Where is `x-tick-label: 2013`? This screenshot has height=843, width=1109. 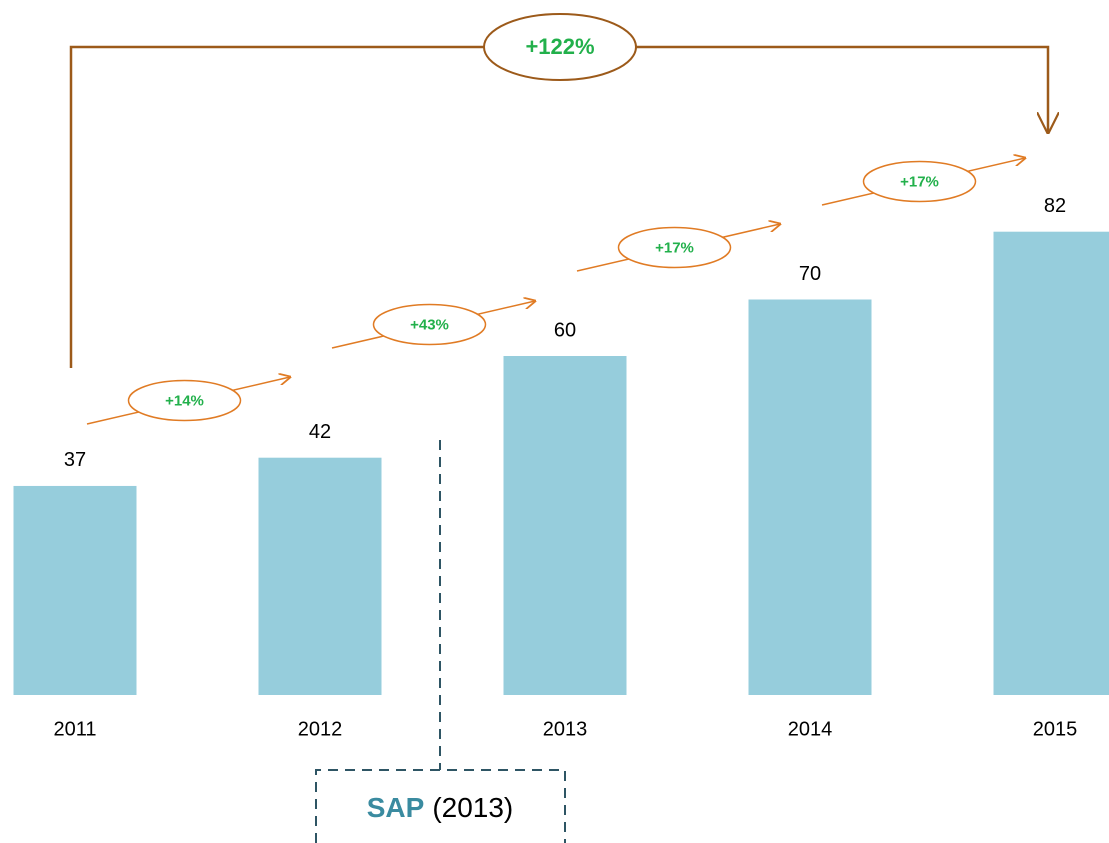
x-tick-label: 2013 is located at coordinates (565, 729).